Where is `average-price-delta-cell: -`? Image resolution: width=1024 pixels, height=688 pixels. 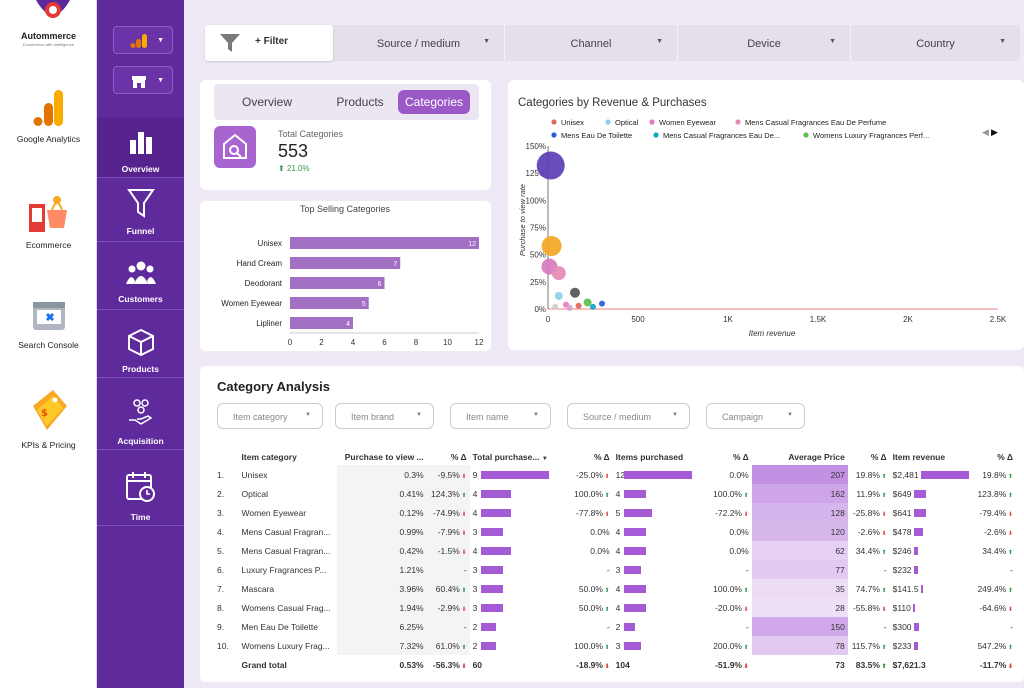
average-price-delta-cell: - is located at coordinates (869, 626).